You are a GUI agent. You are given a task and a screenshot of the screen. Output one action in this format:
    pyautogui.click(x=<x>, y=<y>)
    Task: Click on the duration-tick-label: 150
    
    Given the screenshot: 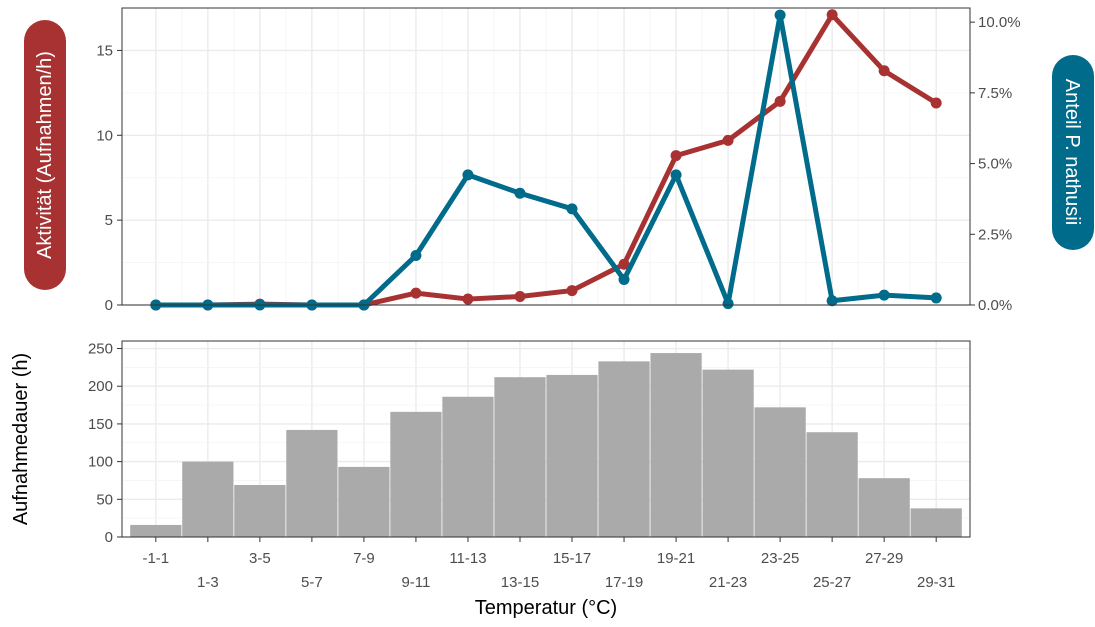 What is the action you would take?
    pyautogui.click(x=100, y=424)
    